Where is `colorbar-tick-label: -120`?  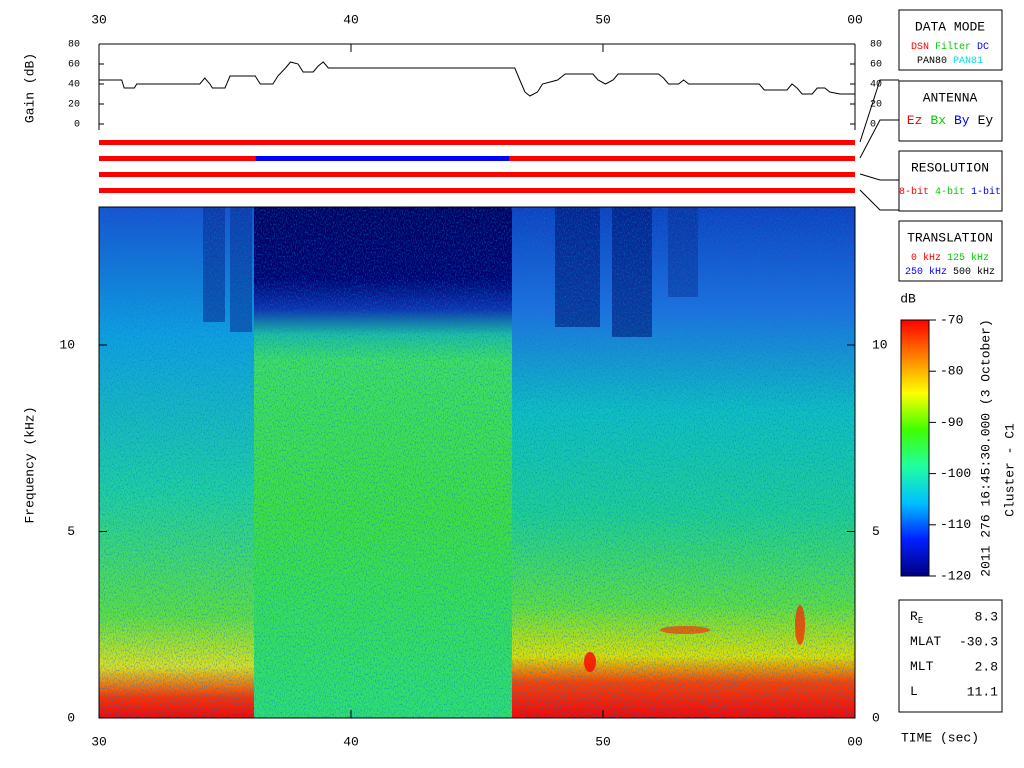
colorbar-tick-label: -120 is located at coordinates (955, 575).